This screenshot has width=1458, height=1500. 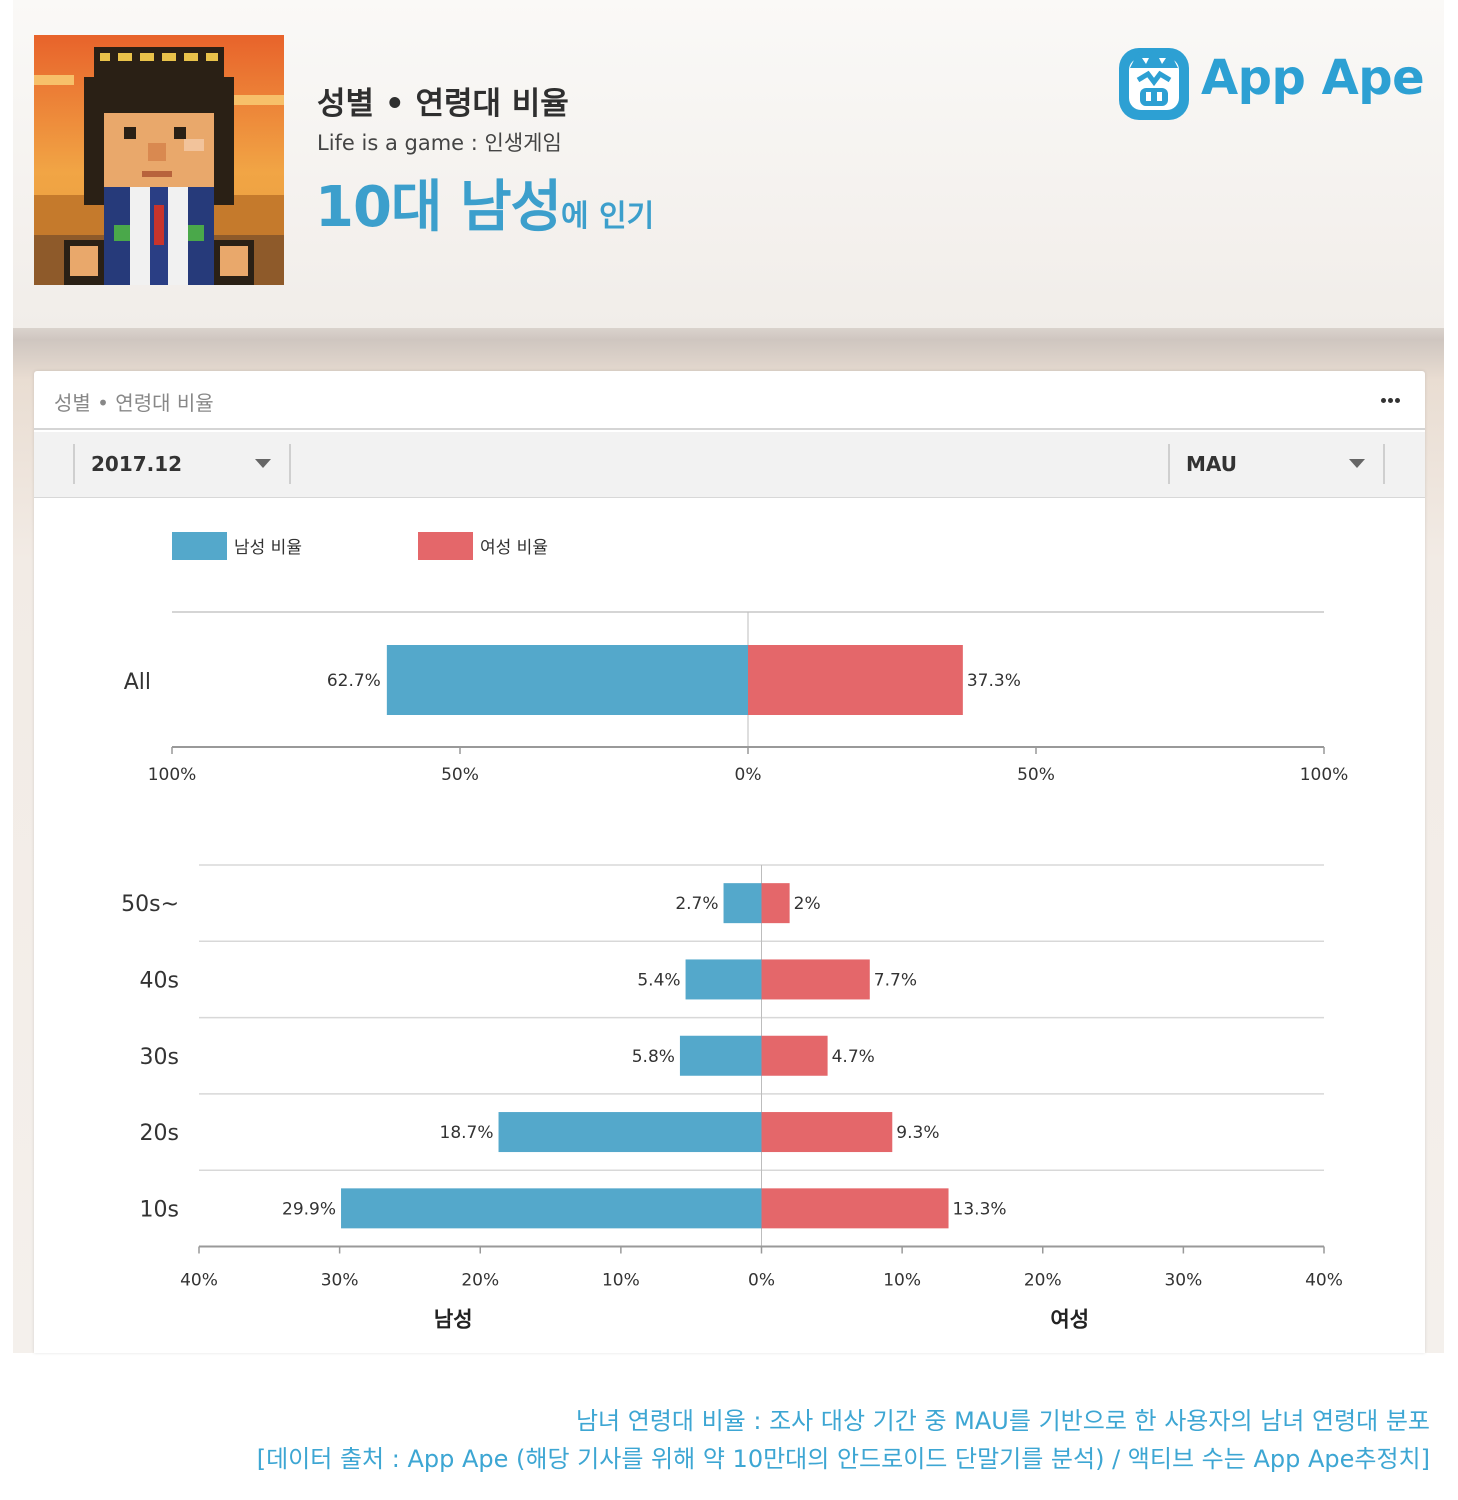 What do you see at coordinates (137, 464) in the screenshot?
I see `date-select-value: 2017.12` at bounding box center [137, 464].